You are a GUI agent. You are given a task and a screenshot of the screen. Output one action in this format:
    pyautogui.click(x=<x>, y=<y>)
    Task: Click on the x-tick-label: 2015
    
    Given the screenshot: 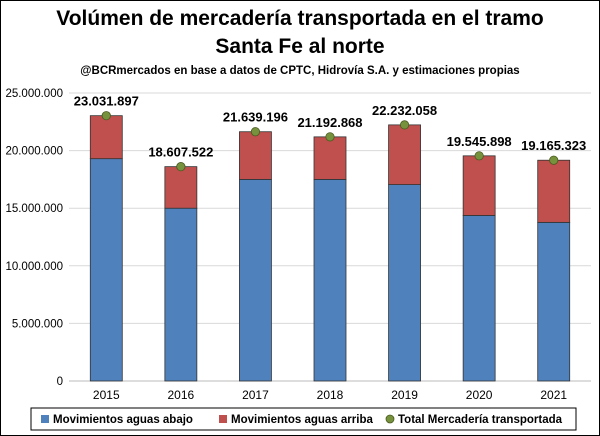 What is the action you would take?
    pyautogui.click(x=106, y=395)
    